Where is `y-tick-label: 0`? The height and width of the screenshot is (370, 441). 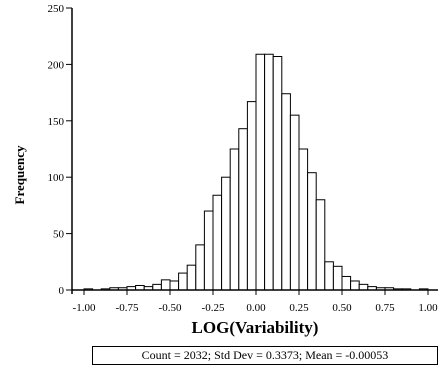
y-tick-label: 0 is located at coordinates (62, 291).